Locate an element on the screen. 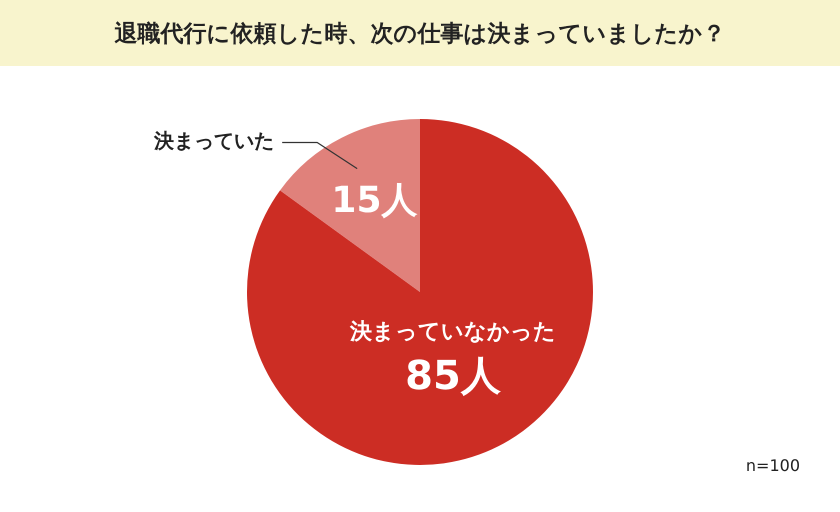 This screenshot has width=840, height=512. data-label: 85人 is located at coordinates (453, 376).